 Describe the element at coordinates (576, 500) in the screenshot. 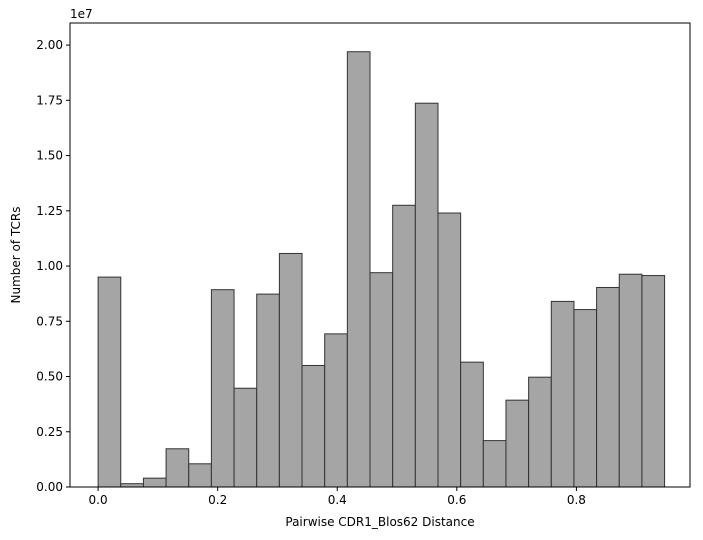

I see `x-tick-label: 0.8` at that location.